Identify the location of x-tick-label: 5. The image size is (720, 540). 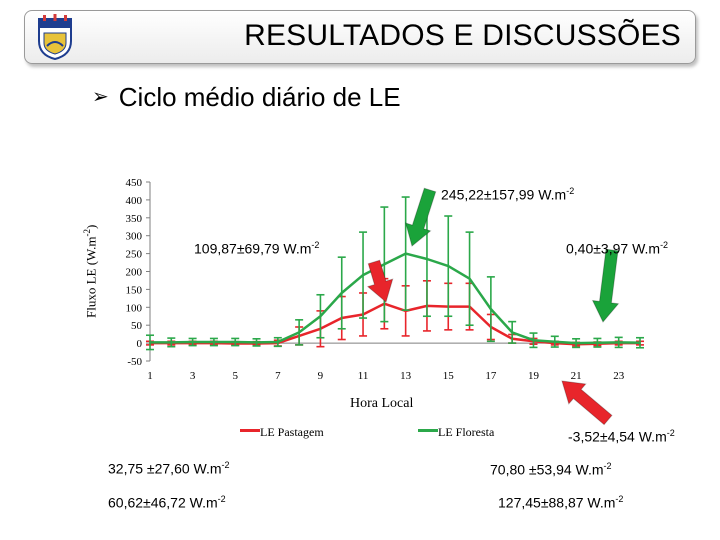
(235, 376).